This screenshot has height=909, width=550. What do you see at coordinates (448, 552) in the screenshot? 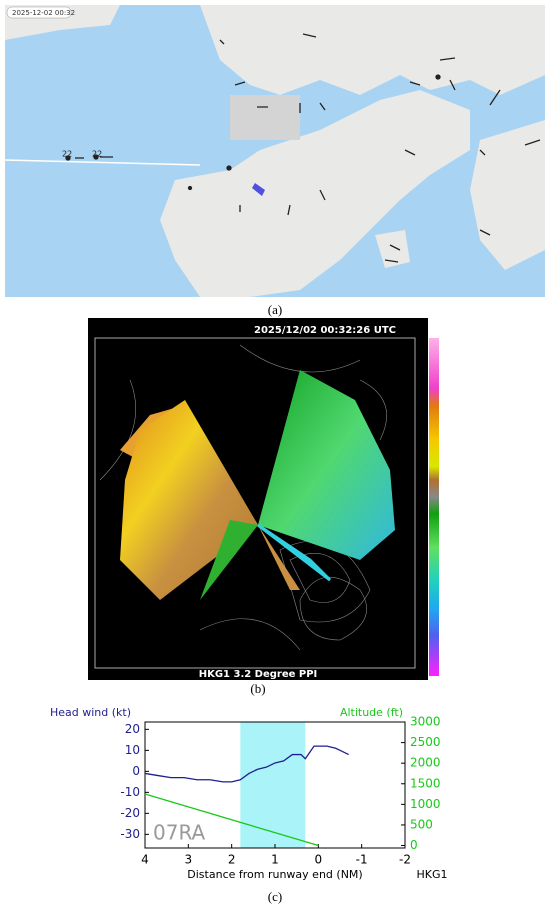
I see `colorbar-tick-label: -7` at bounding box center [448, 552].